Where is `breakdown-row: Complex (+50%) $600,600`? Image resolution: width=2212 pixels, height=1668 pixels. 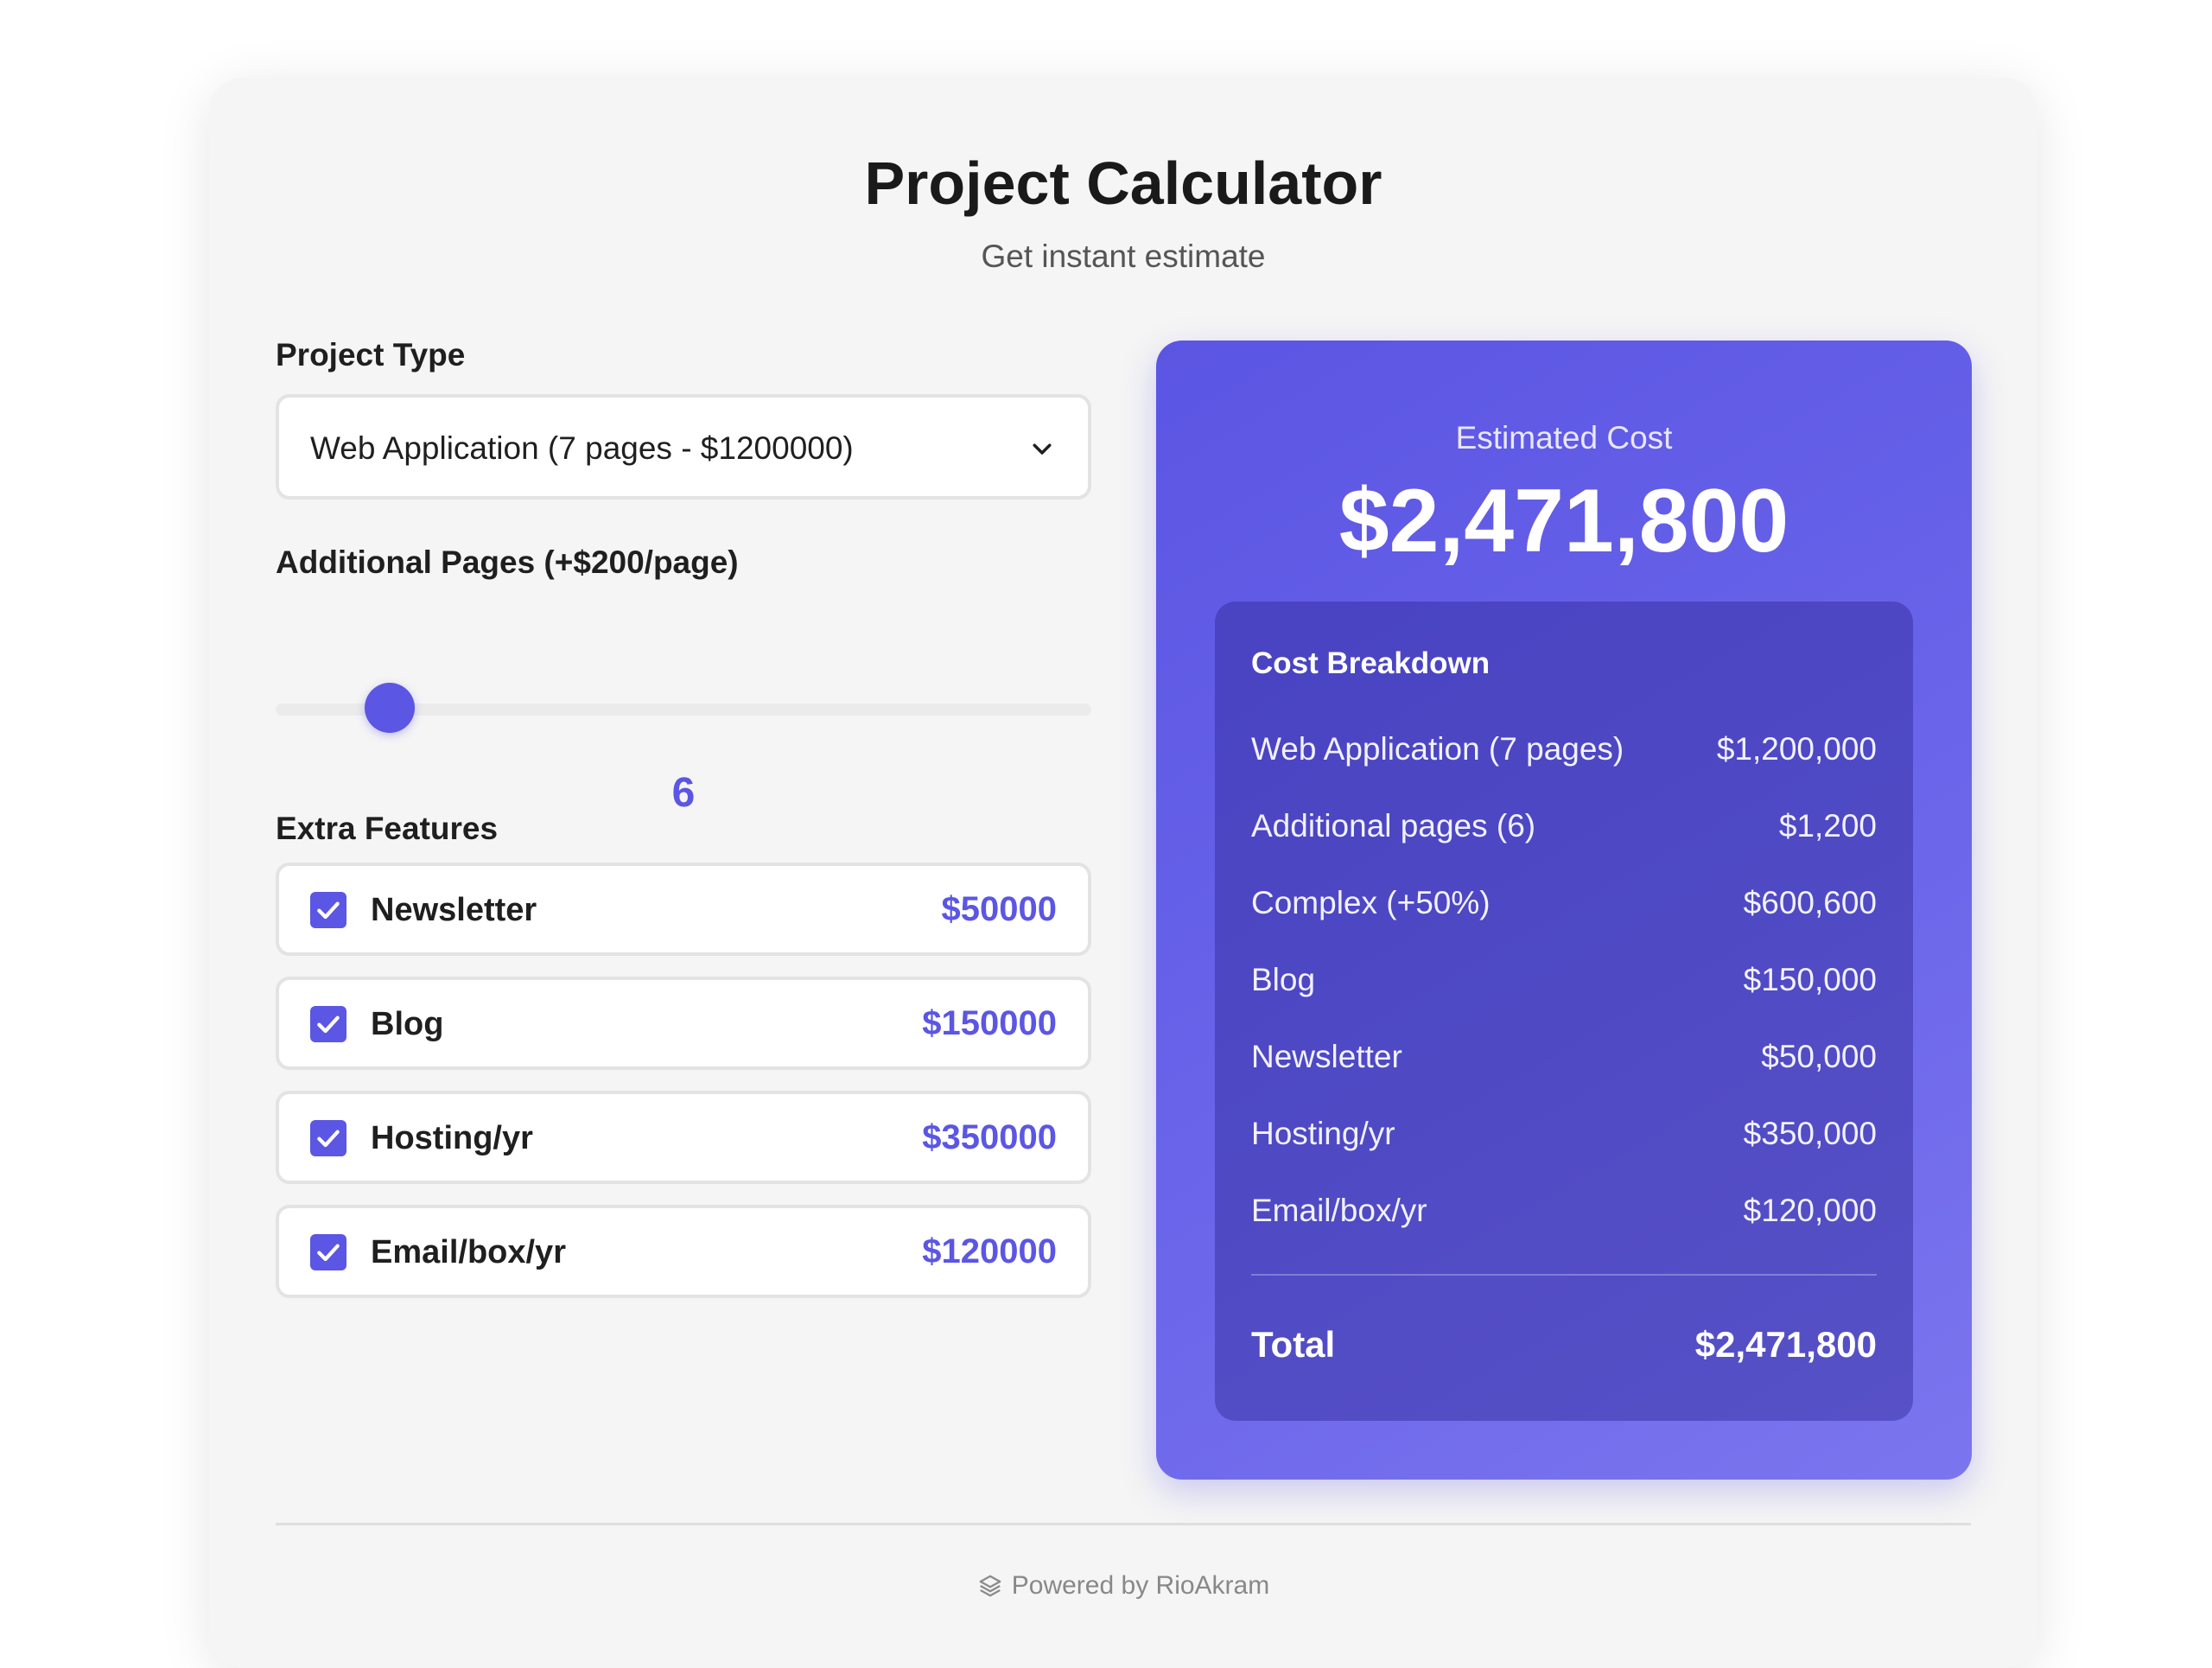 breakdown-row: Complex (+50%) $600,600 is located at coordinates (1564, 906).